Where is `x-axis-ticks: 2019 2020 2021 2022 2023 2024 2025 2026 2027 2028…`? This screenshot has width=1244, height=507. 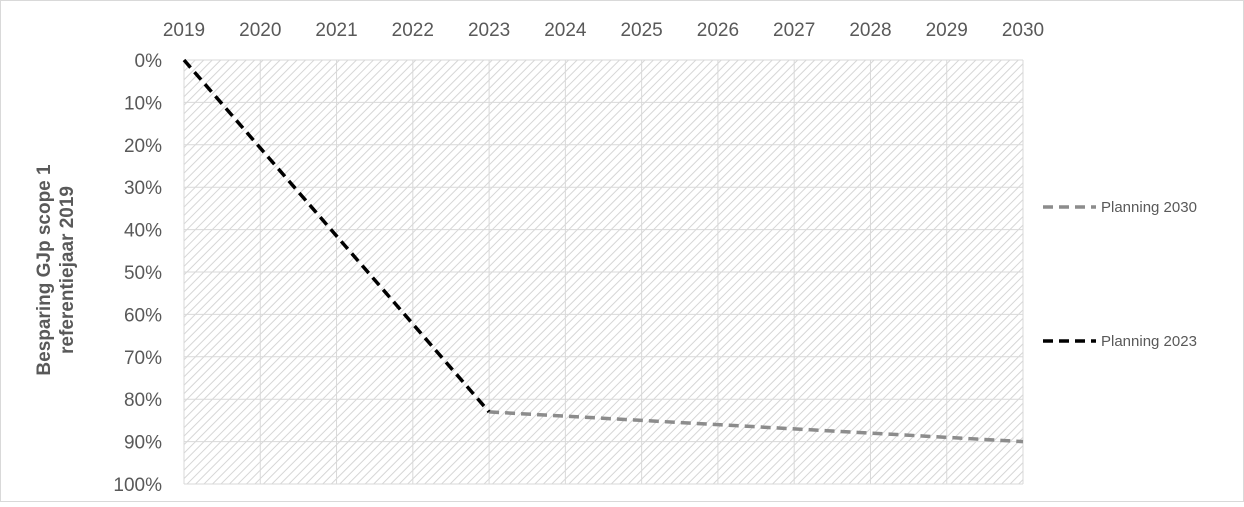 x-axis-ticks: 2019 2020 2021 2022 2023 2024 2025 2026 2027 2028… is located at coordinates (603, 30).